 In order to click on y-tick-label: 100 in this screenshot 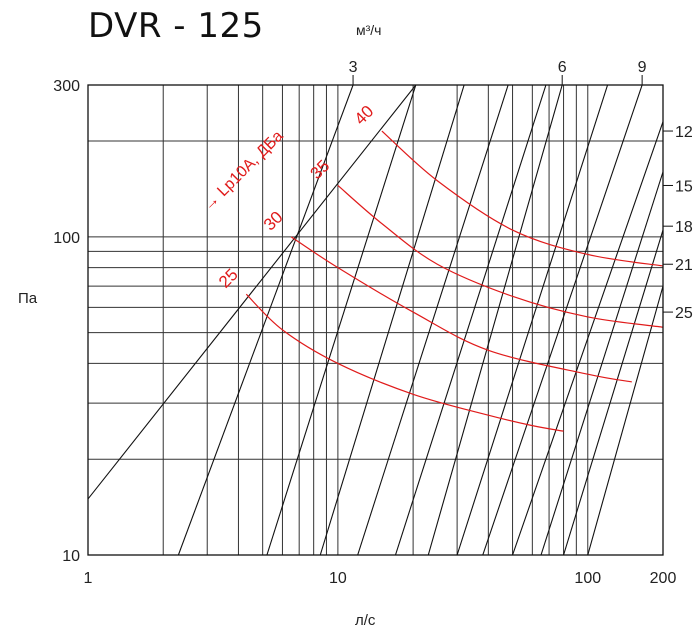, I will do `click(66, 238)`.